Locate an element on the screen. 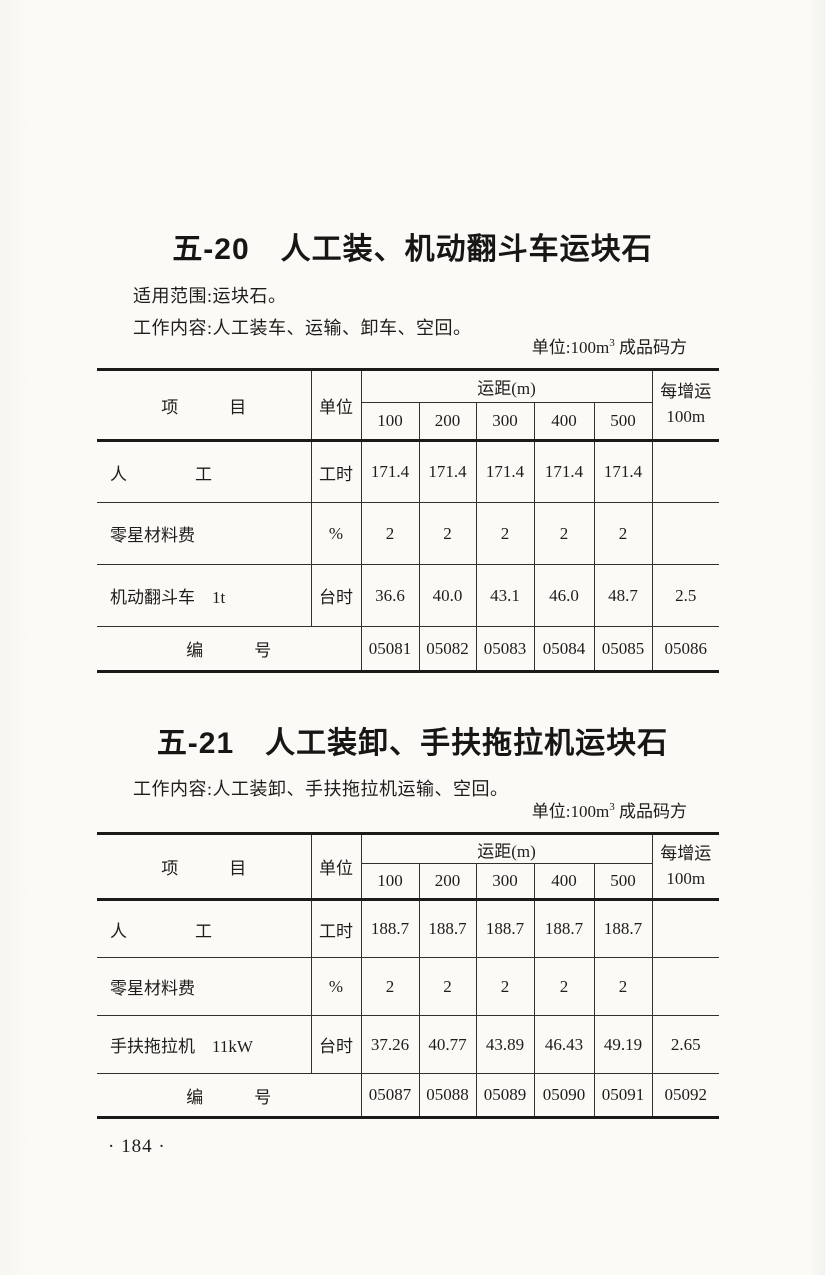  row-value: 43.1 is located at coordinates (504, 595).